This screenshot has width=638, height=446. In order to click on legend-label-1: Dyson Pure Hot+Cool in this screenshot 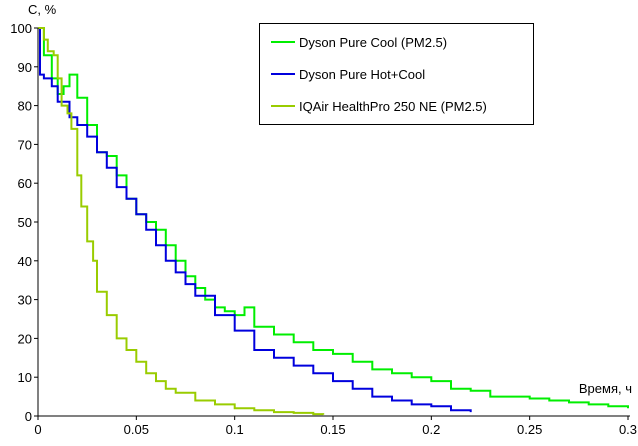, I will do `click(362, 74)`.